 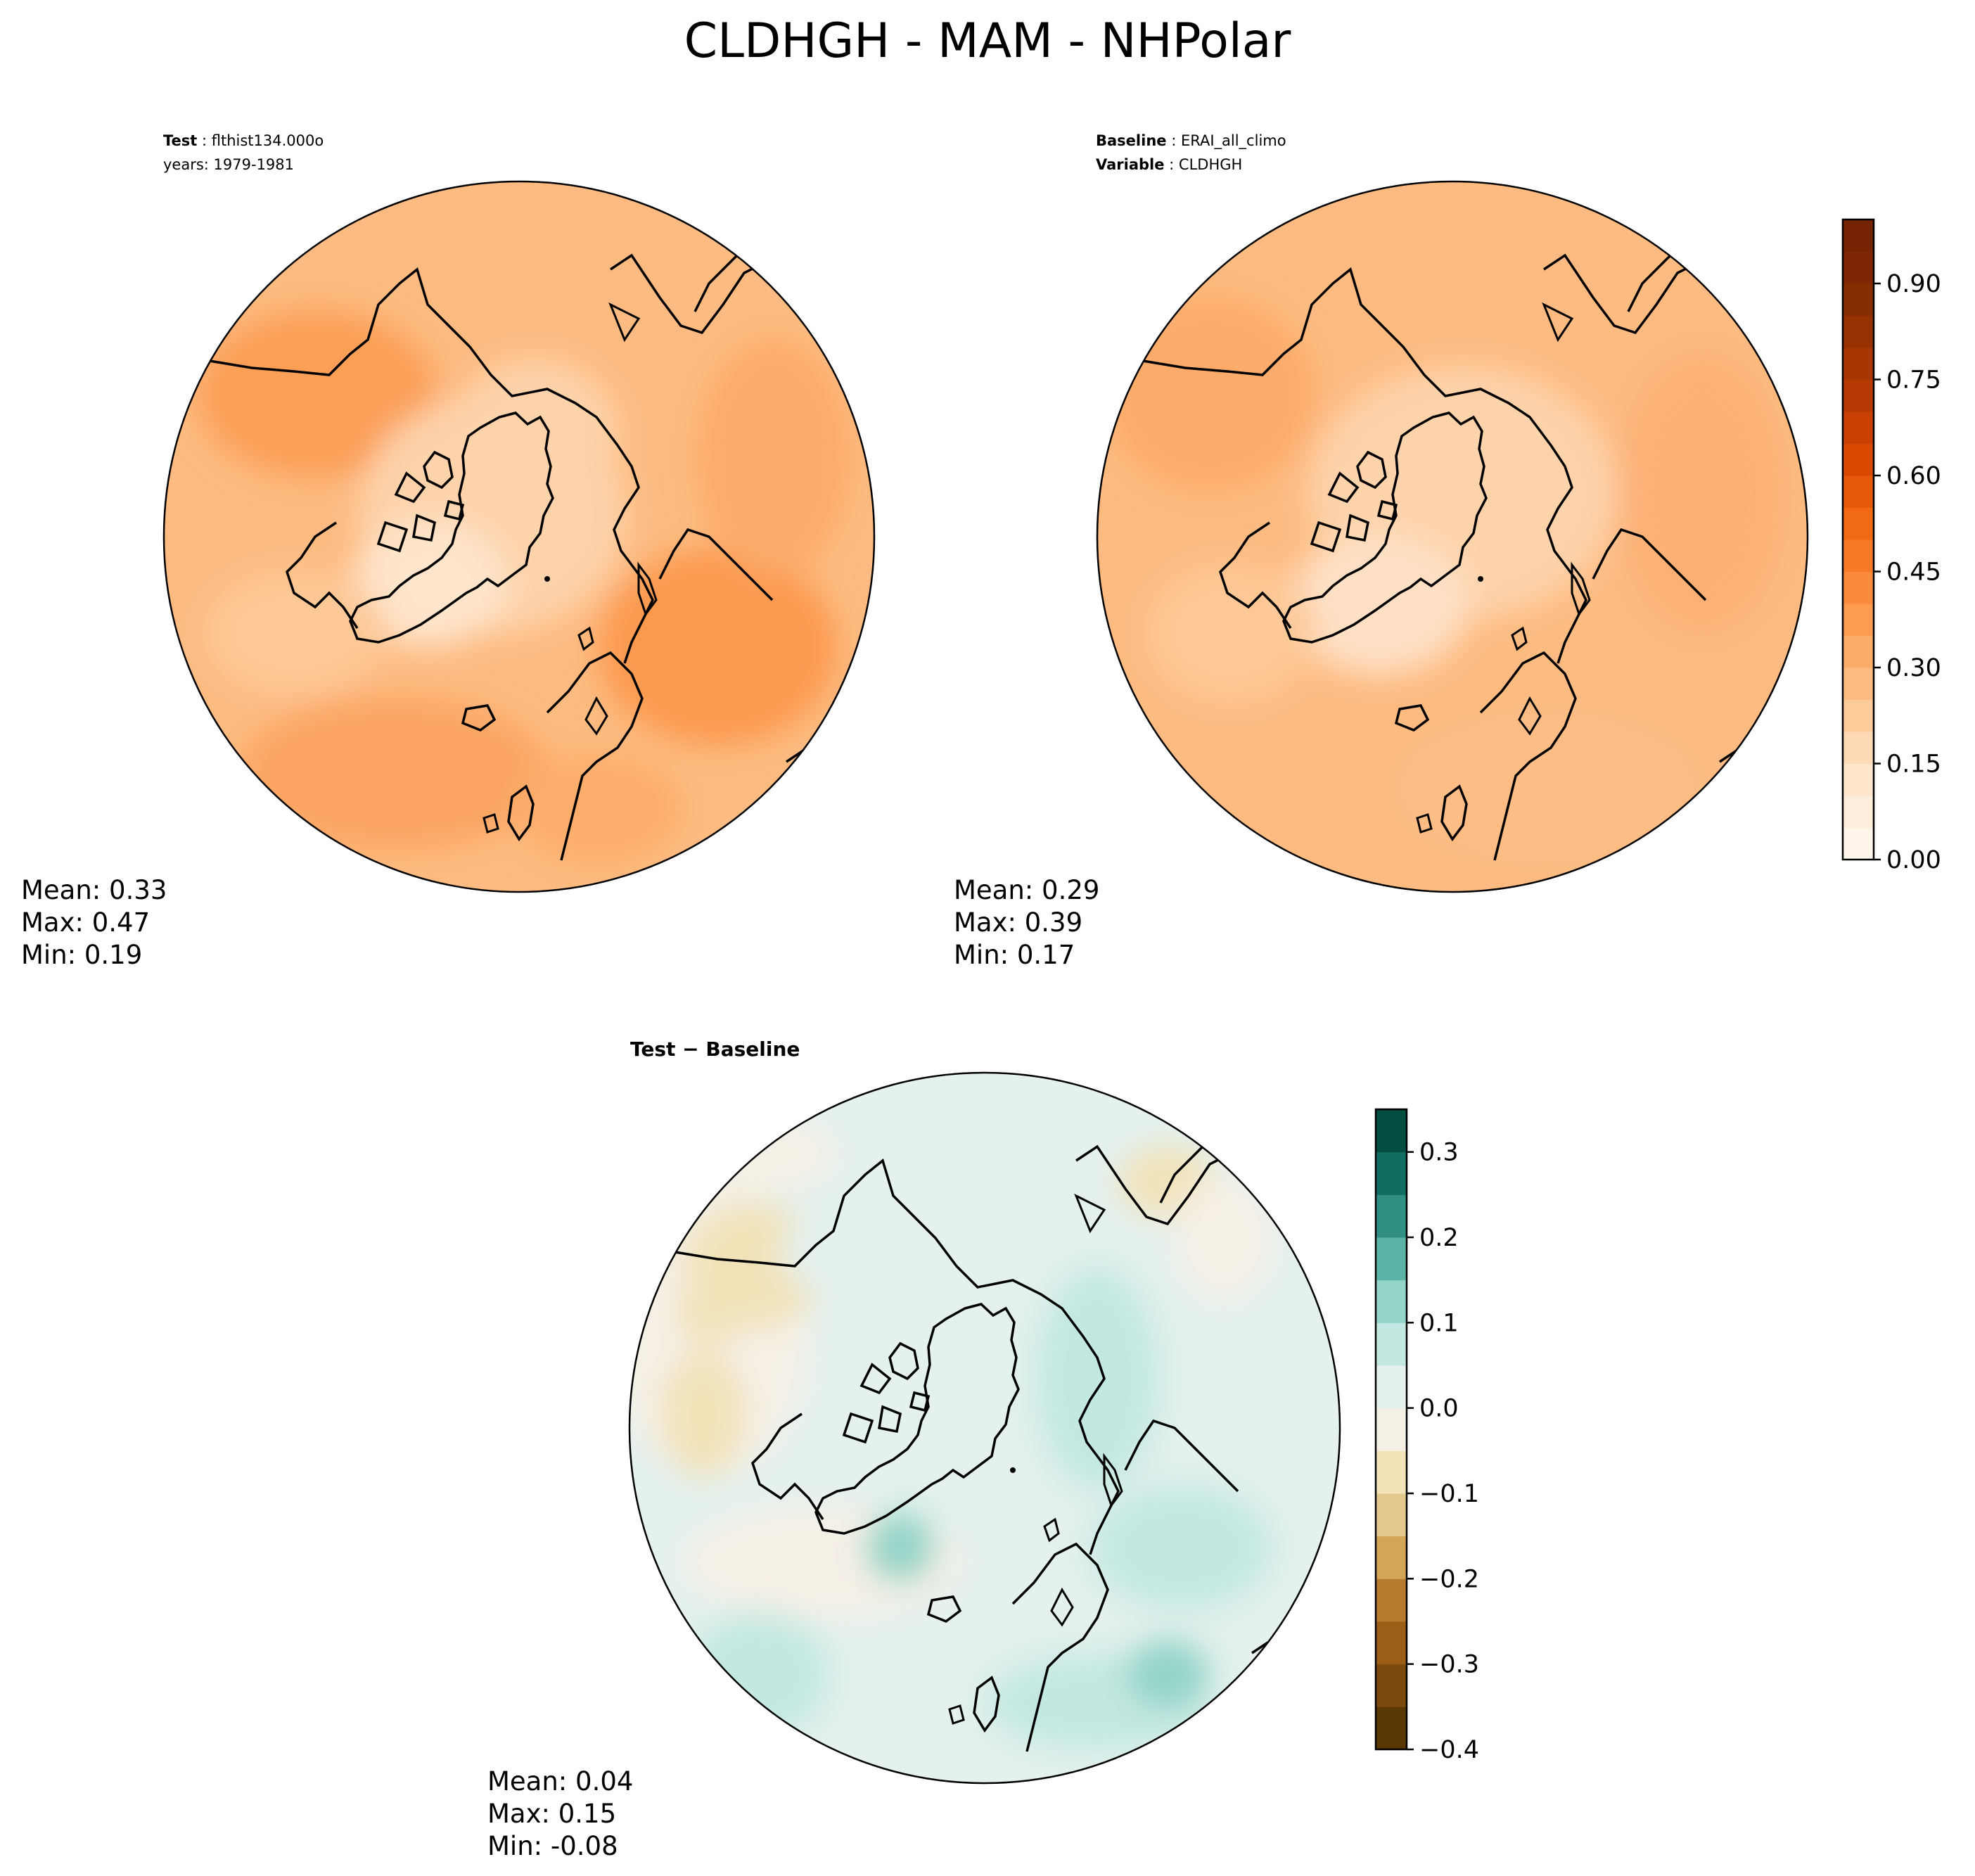 I want to click on test-label-value: flthist134.000o, so click(x=267, y=140).